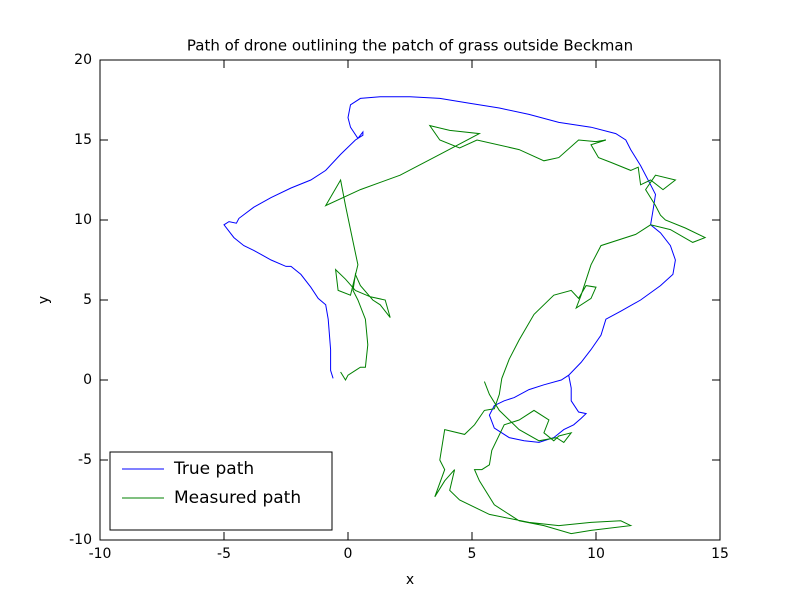 This screenshot has height=600, width=800. What do you see at coordinates (87, 300) in the screenshot?
I see `y-tick-label: 5` at bounding box center [87, 300].